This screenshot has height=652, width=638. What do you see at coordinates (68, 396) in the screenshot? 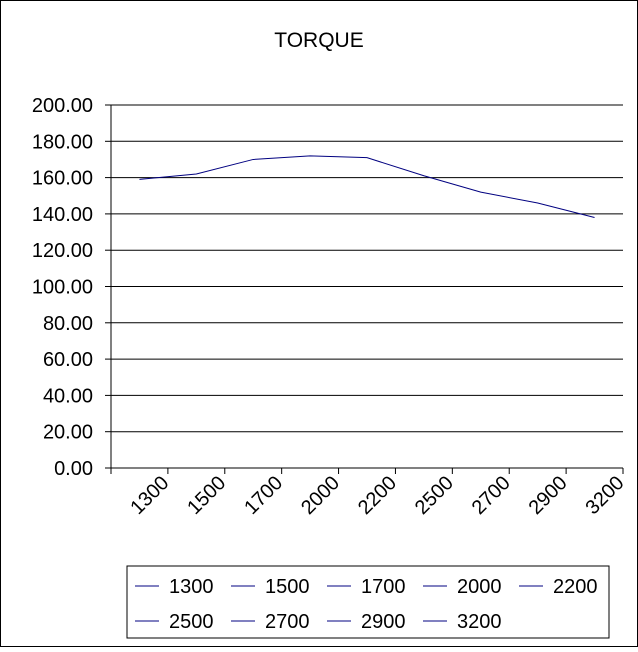
I see `y-tick-label: 40.00` at bounding box center [68, 396].